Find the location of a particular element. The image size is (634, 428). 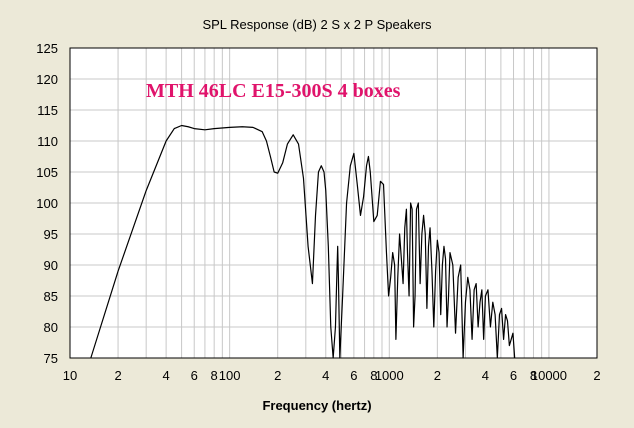

x-tick-label: 1000 is located at coordinates (389, 375).